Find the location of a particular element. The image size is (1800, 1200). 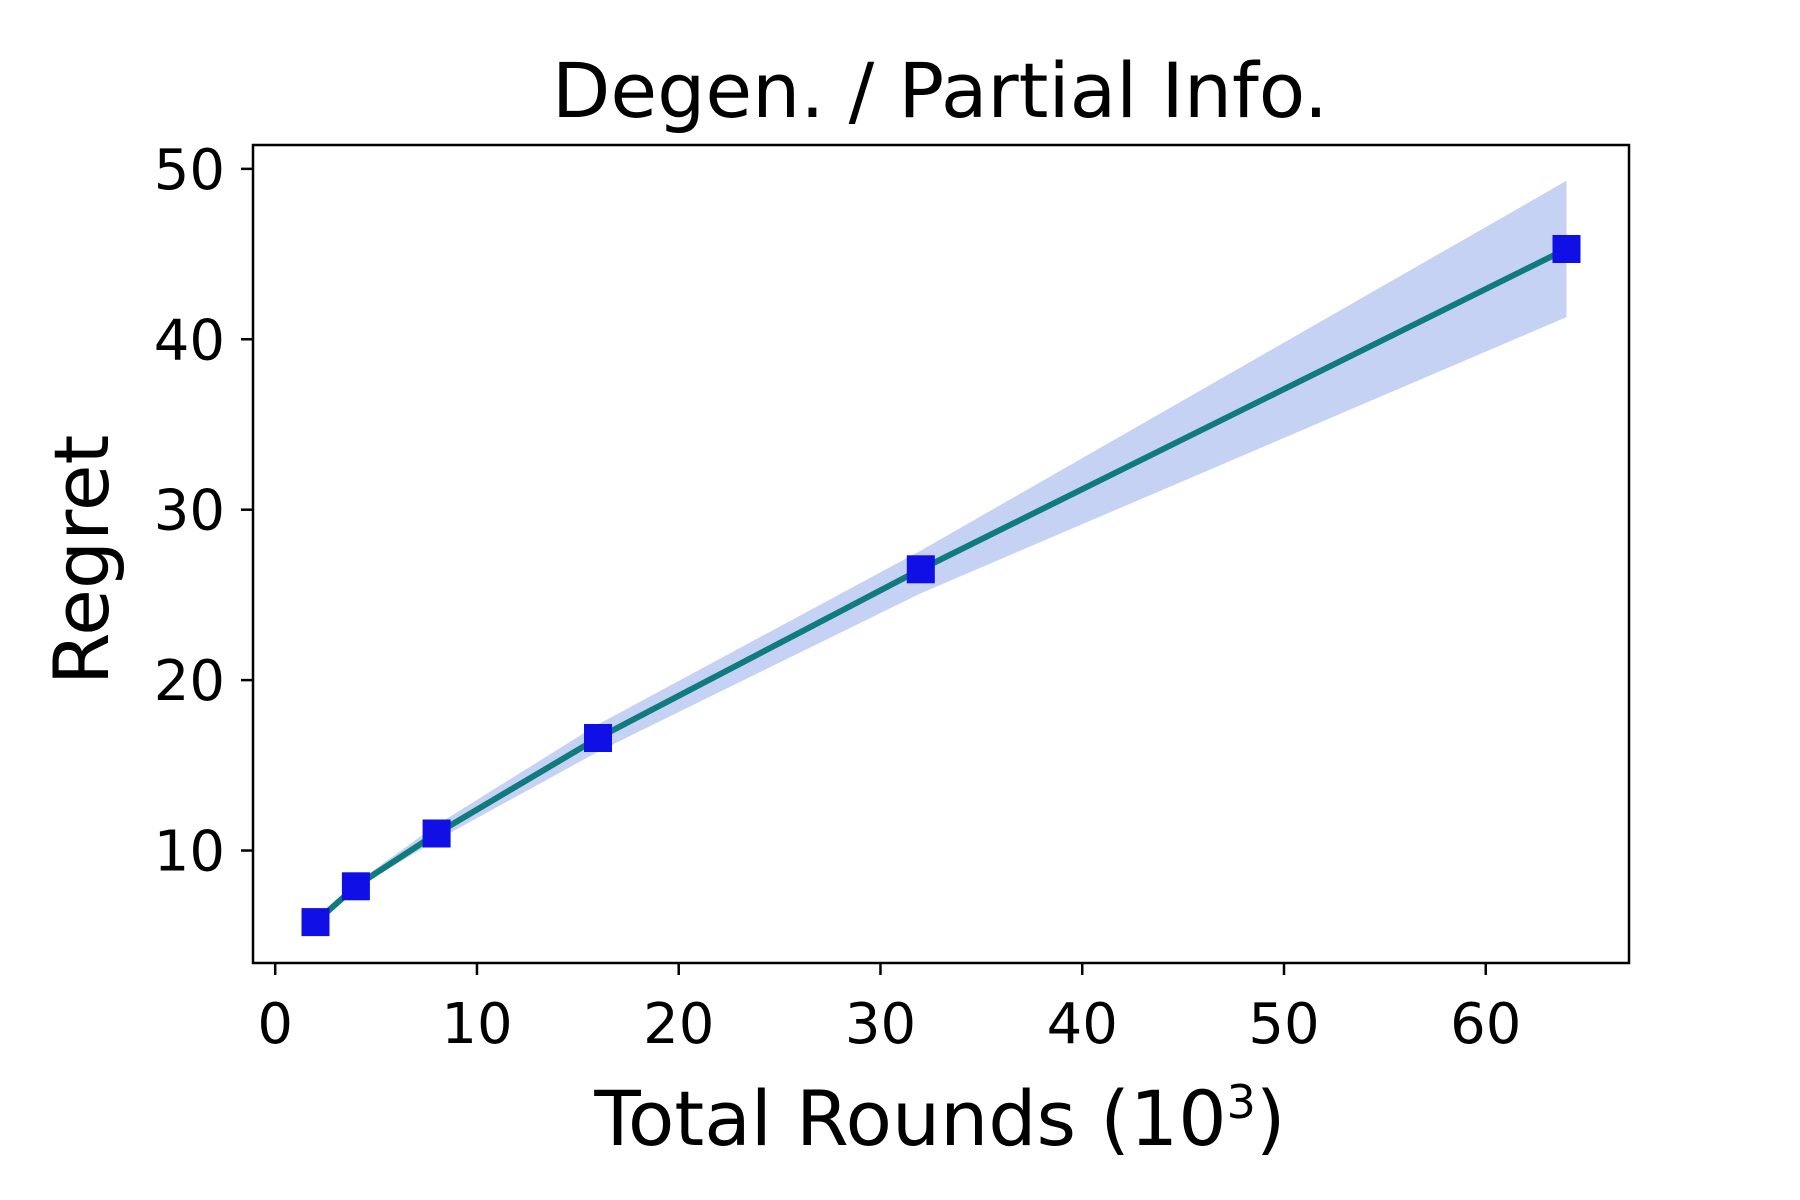

y-tick-label: 20 is located at coordinates (189, 681).